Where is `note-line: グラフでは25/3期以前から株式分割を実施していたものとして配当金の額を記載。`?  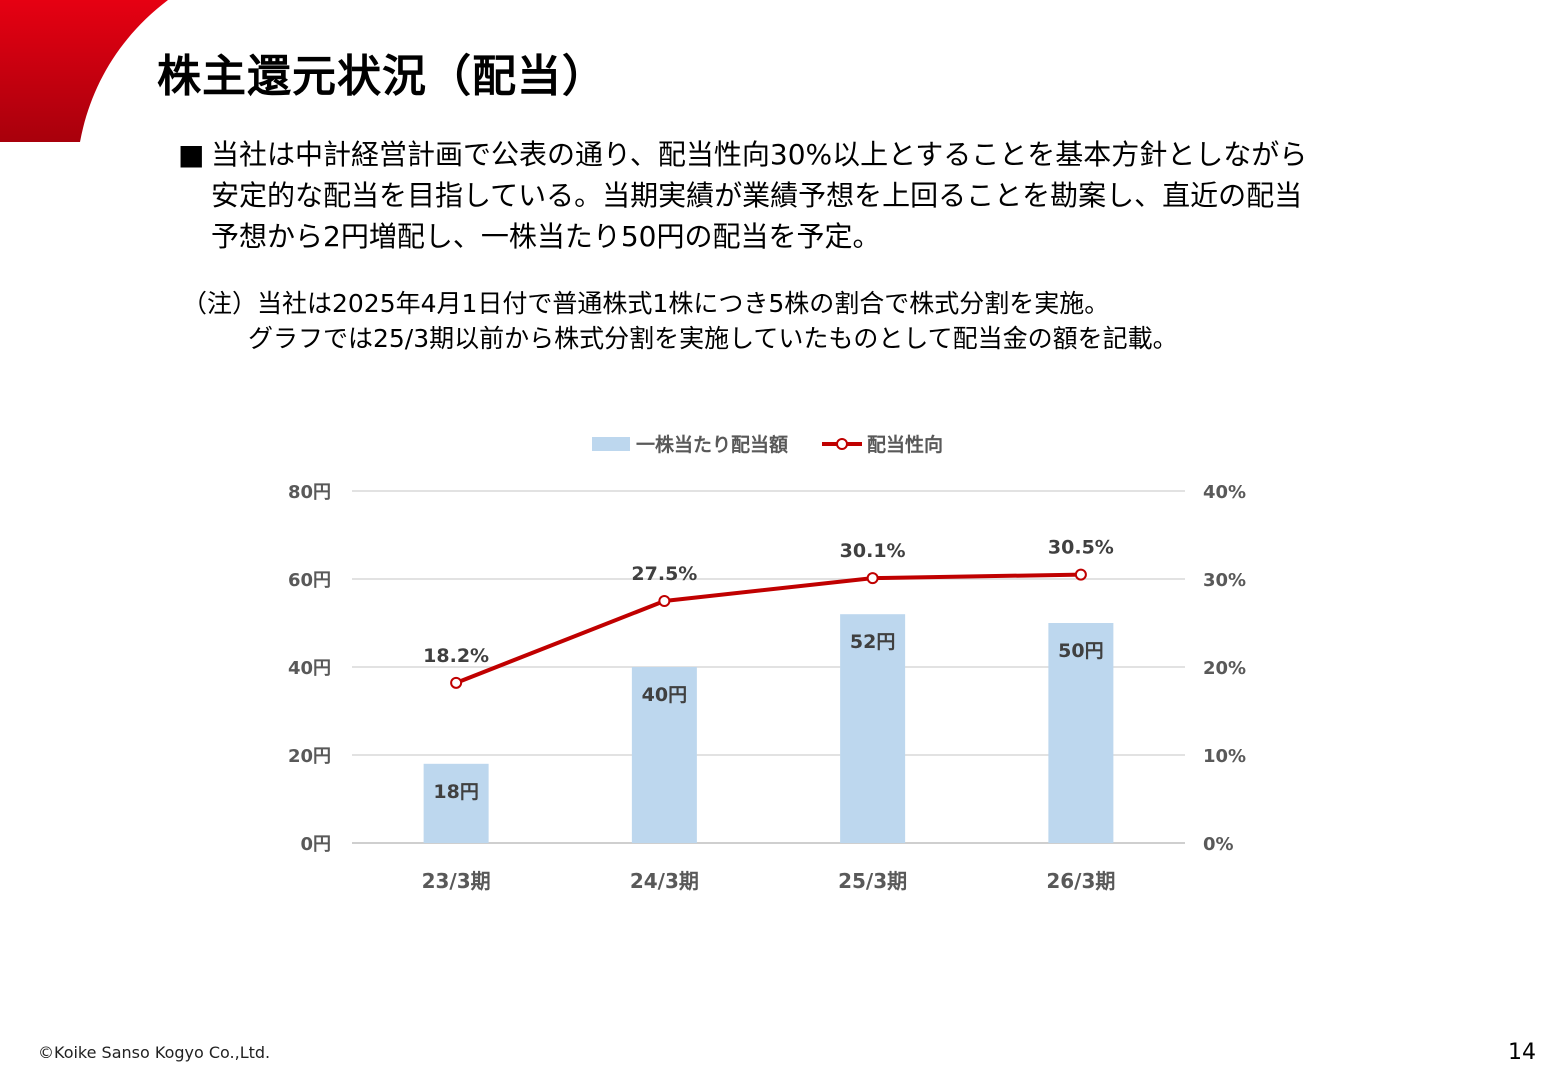 note-line: グラフでは25/3期以前から株式分割を実施していたものとして配当金の額を記載。 is located at coordinates (713, 338).